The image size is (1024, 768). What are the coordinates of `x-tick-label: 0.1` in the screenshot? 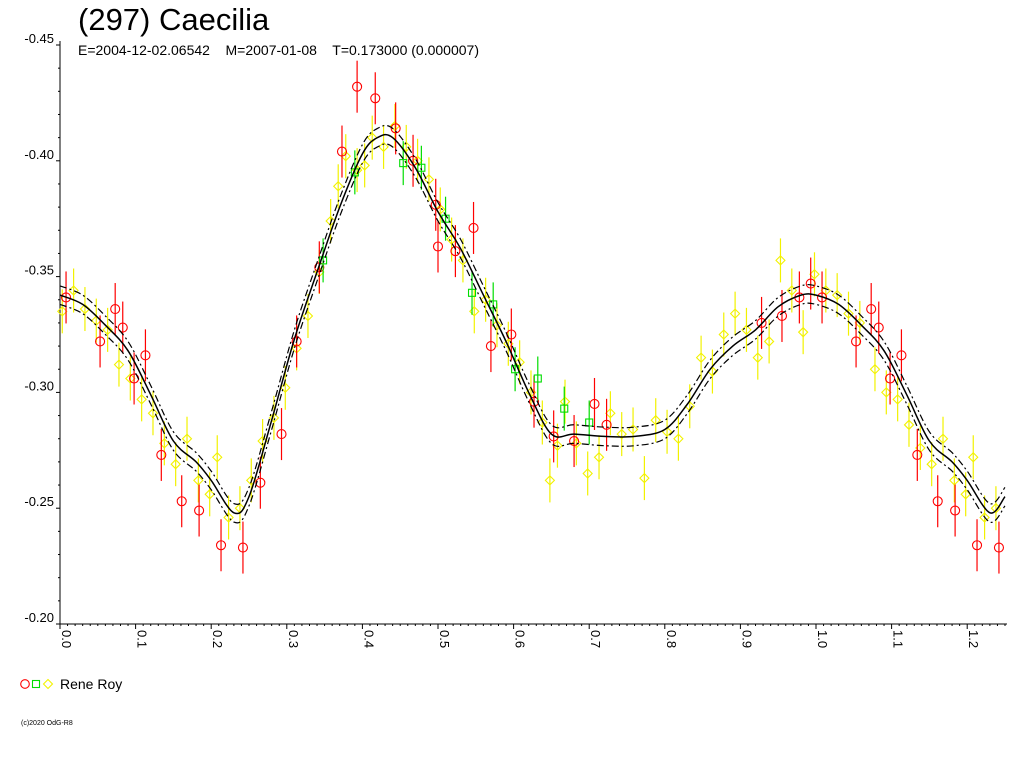 It's located at (142, 639).